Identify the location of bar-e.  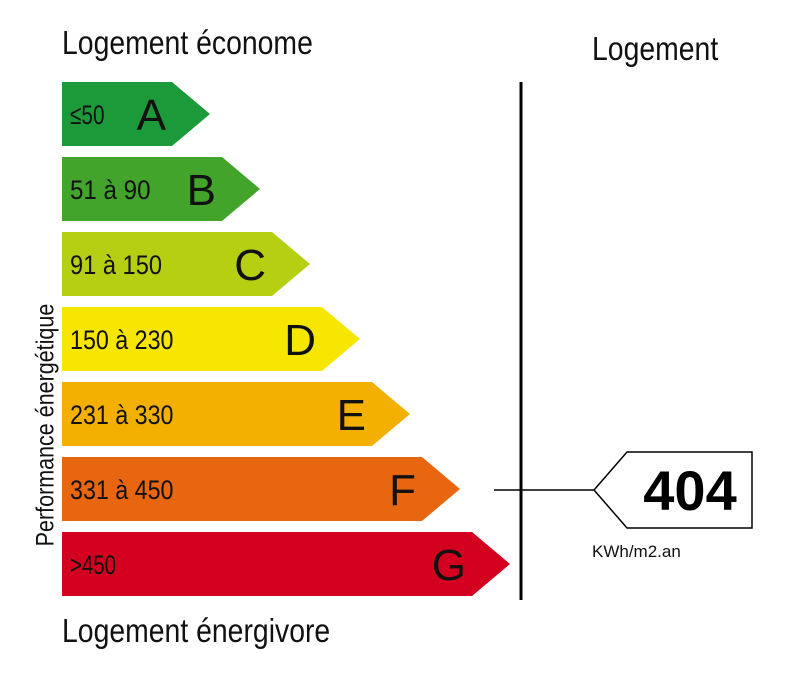
(236, 414).